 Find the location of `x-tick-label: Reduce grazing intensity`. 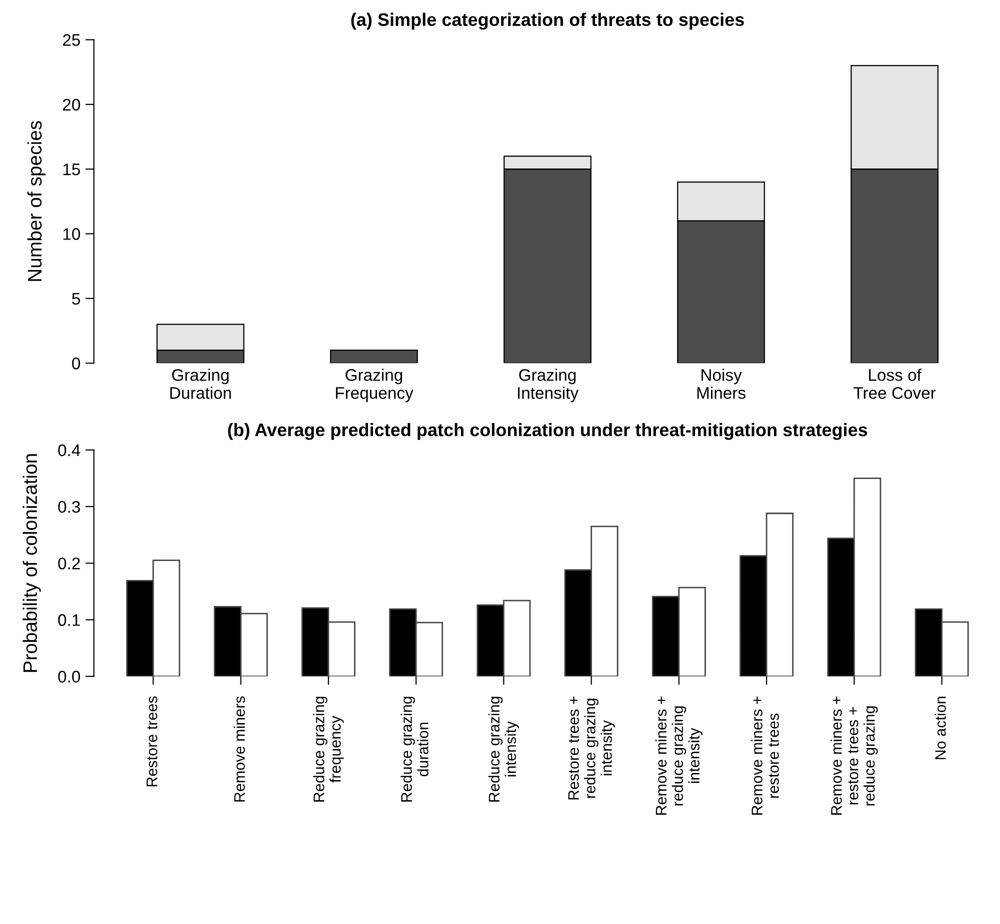

x-tick-label: Reduce grazing intensity is located at coordinates (504, 749).